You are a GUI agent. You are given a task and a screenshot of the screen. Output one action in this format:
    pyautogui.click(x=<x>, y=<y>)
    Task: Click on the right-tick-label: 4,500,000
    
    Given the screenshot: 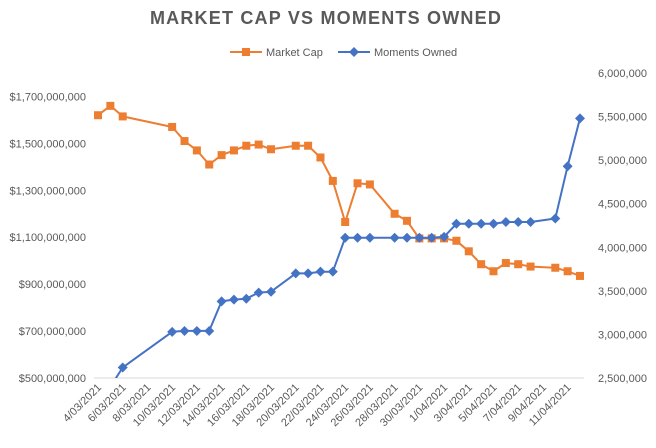 What is the action you would take?
    pyautogui.click(x=622, y=205)
    